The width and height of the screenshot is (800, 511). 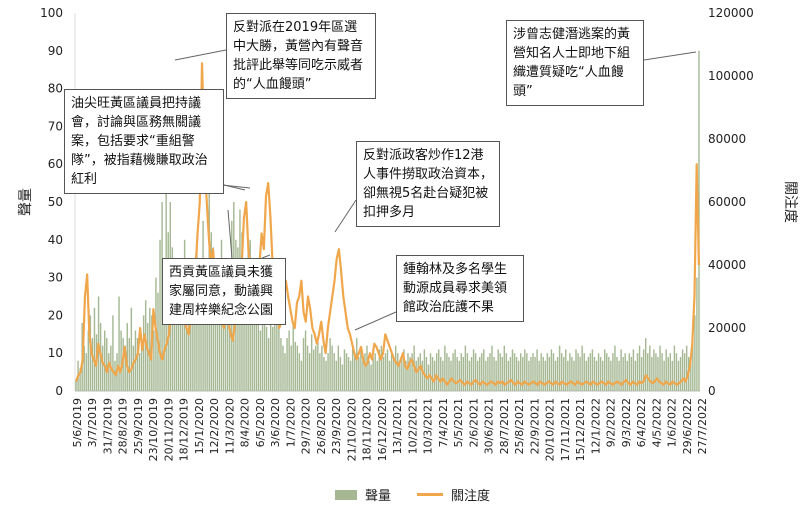 What do you see at coordinates (367, 429) in the screenshot?
I see `x-tick-label: 18/11/2020` at bounding box center [367, 429].